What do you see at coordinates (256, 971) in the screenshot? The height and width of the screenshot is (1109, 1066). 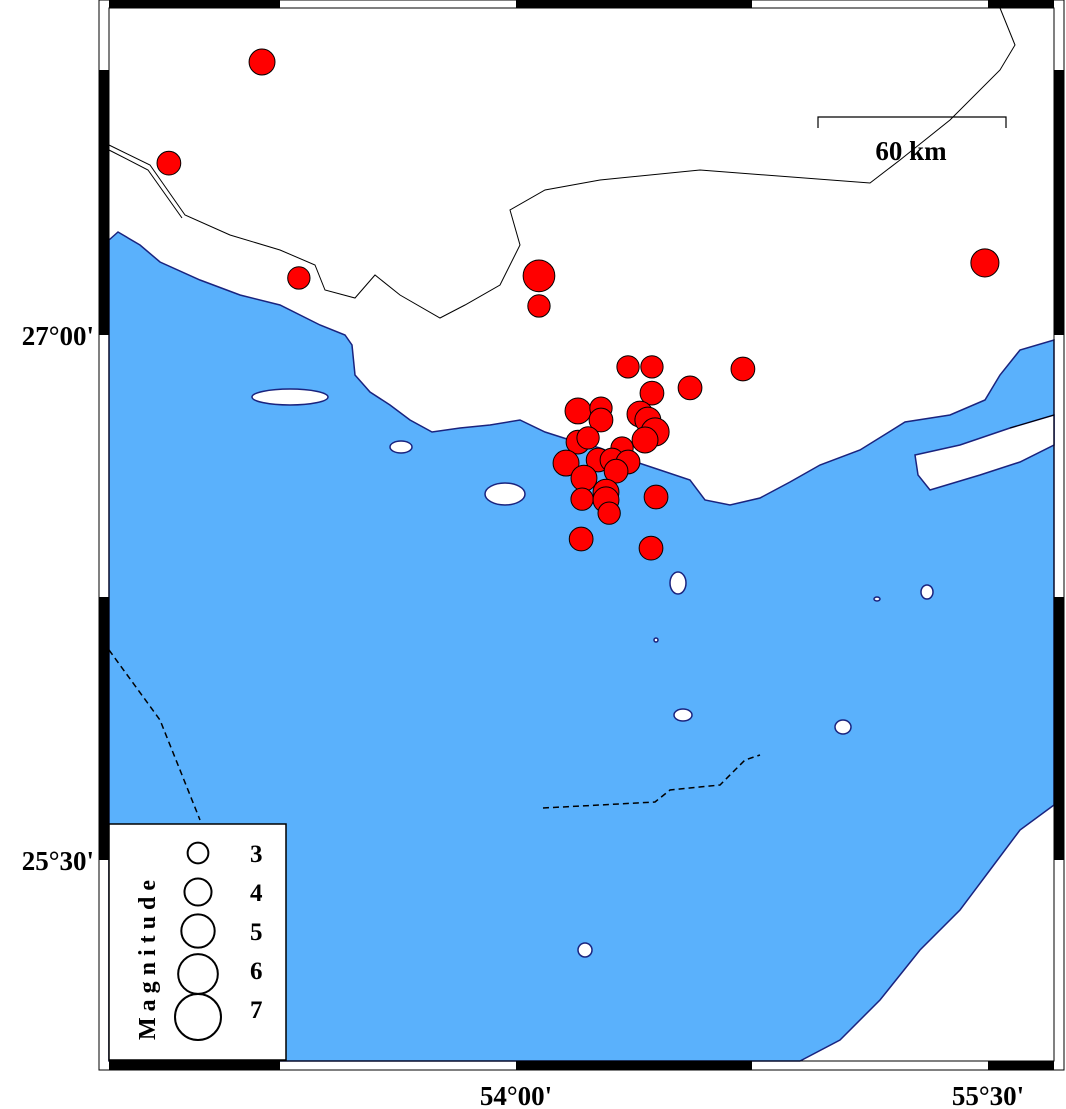 I see `legend-label: 6` at bounding box center [256, 971].